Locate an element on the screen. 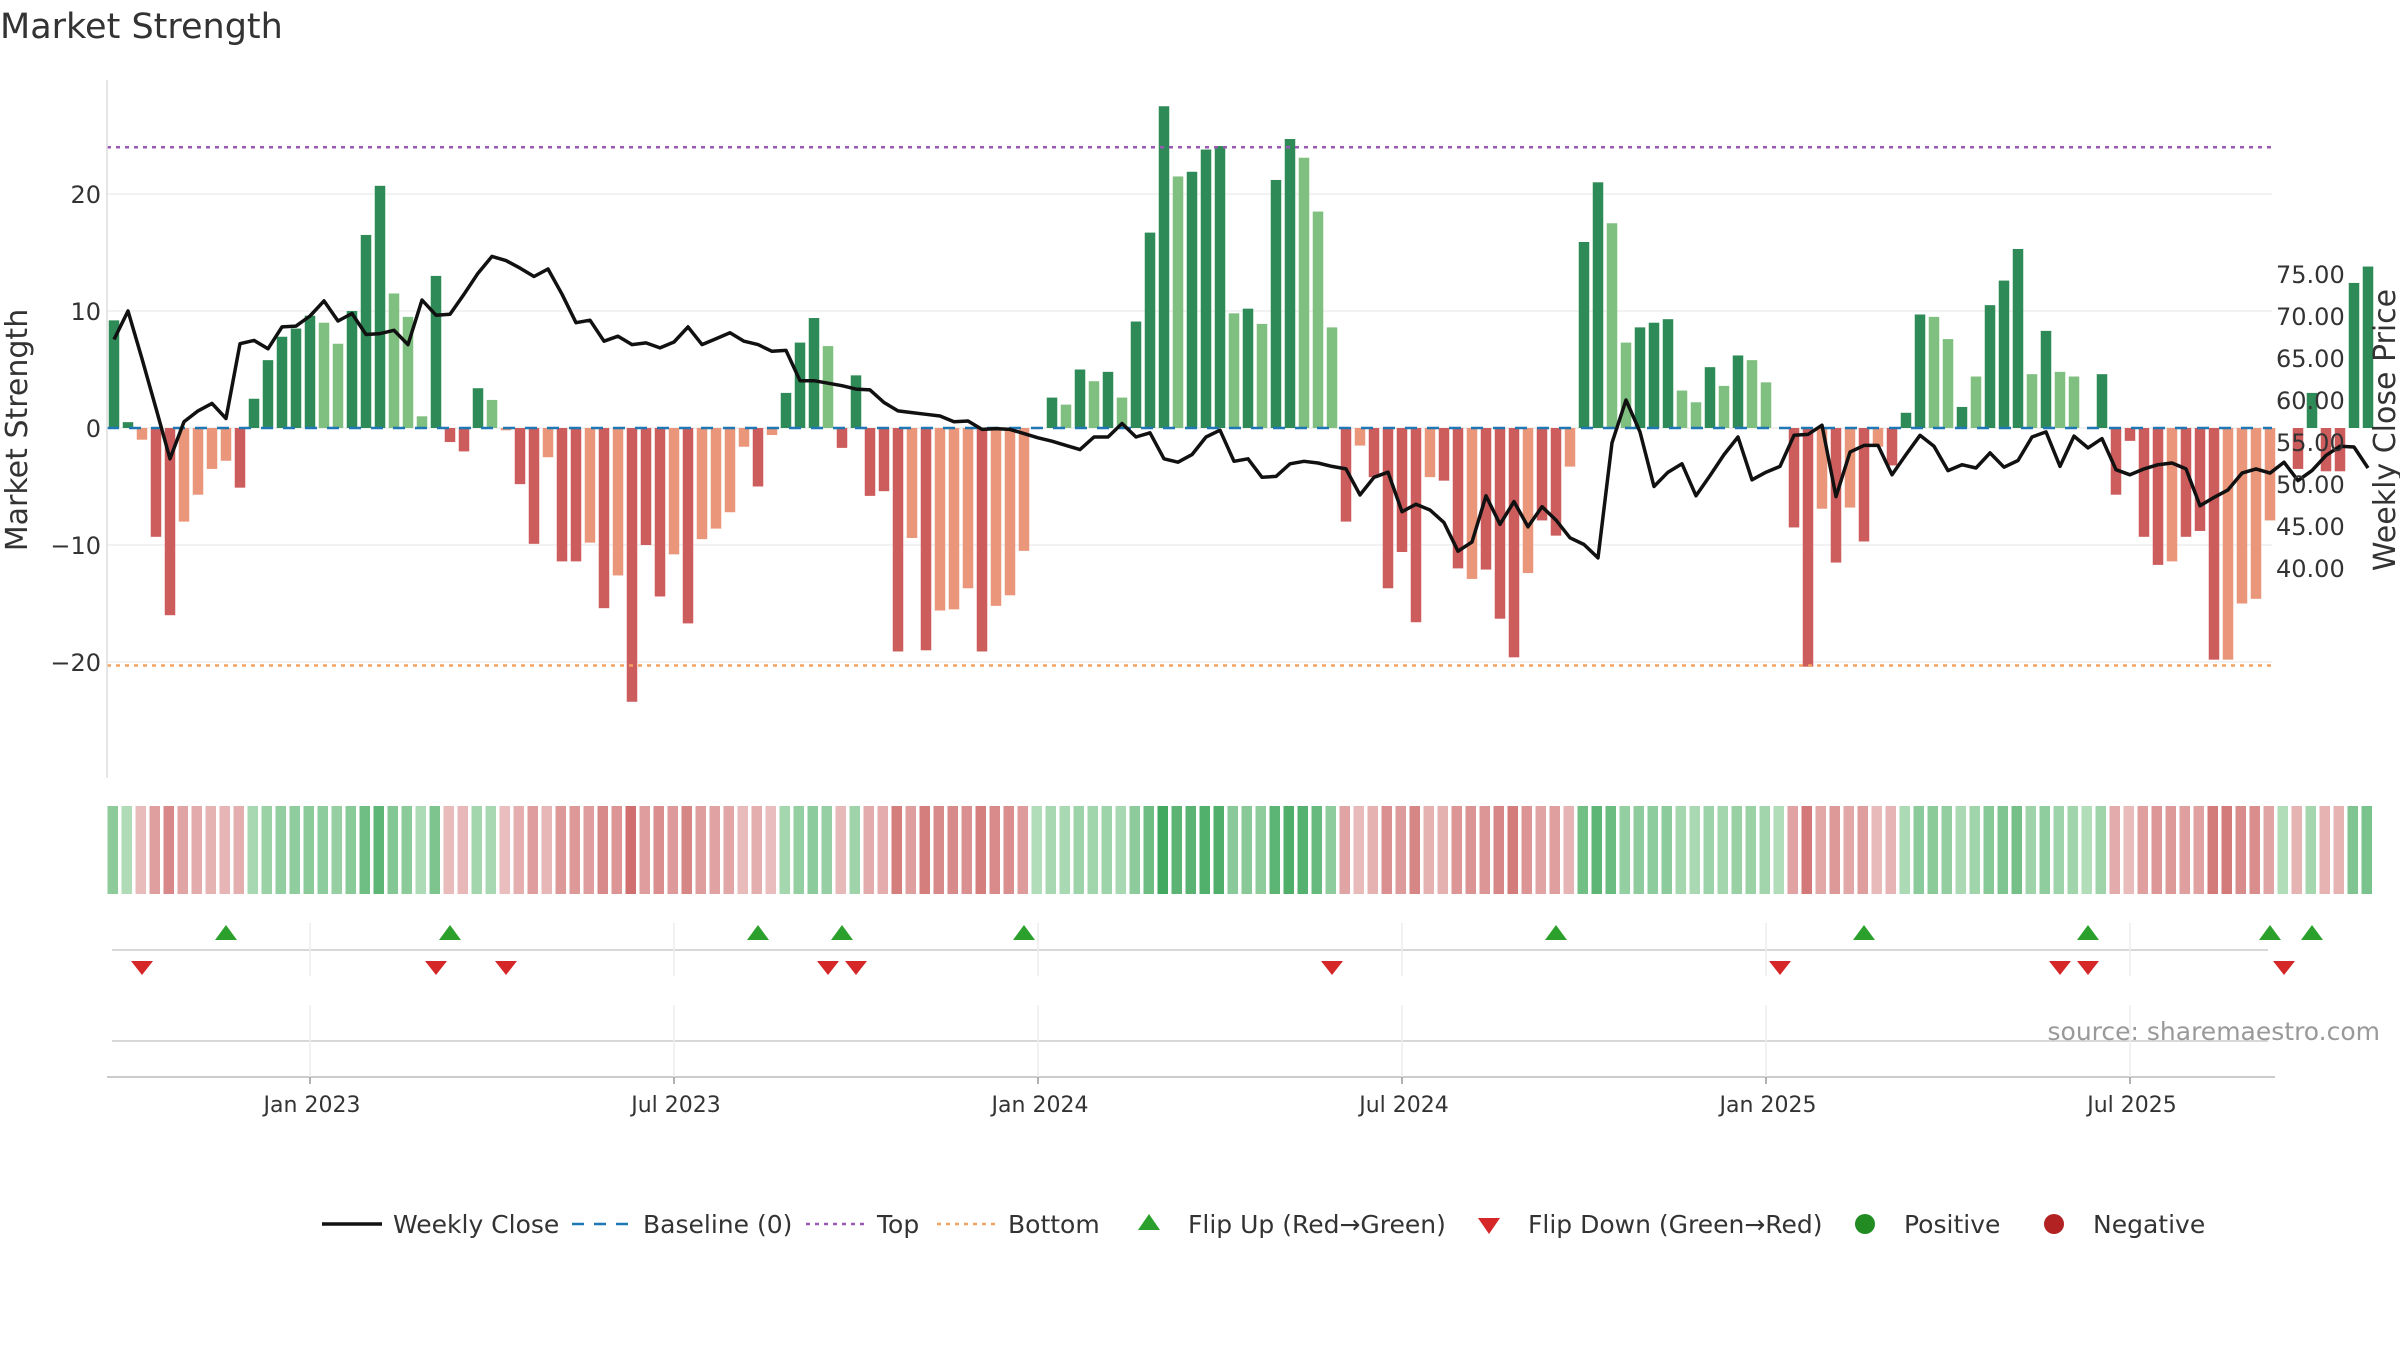 The height and width of the screenshot is (1350, 2400). legend-circle-icon is located at coordinates (1865, 1224).